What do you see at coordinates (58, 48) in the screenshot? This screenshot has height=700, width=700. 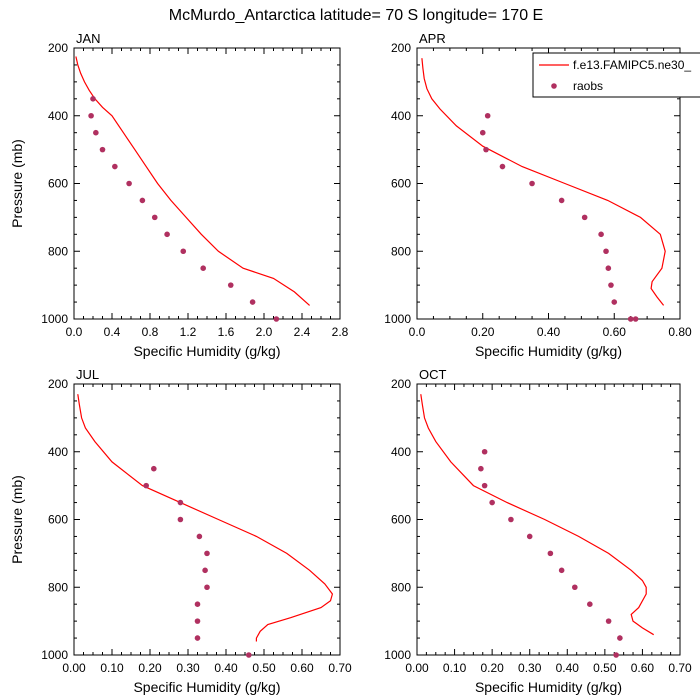 I see `y-tick-label: 200` at bounding box center [58, 48].